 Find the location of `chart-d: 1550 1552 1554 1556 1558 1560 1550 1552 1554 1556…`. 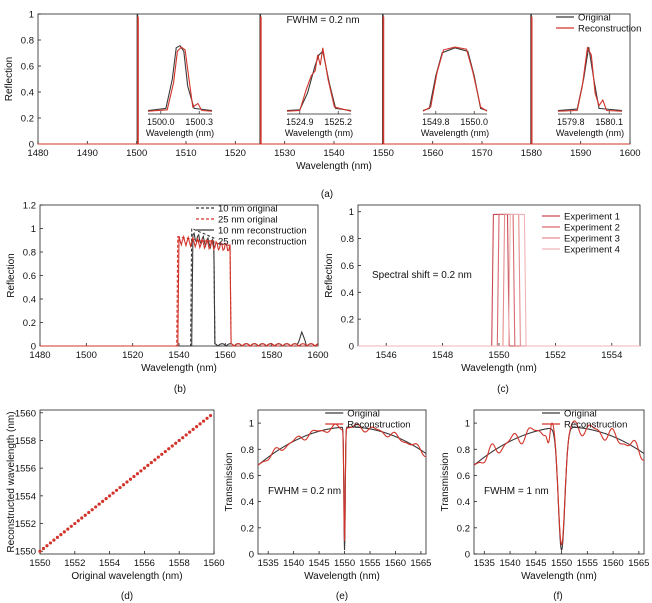

chart-d: 1550 1552 1554 1556 1558 1560 1550 1552 1554 1556… is located at coordinates (115, 505).